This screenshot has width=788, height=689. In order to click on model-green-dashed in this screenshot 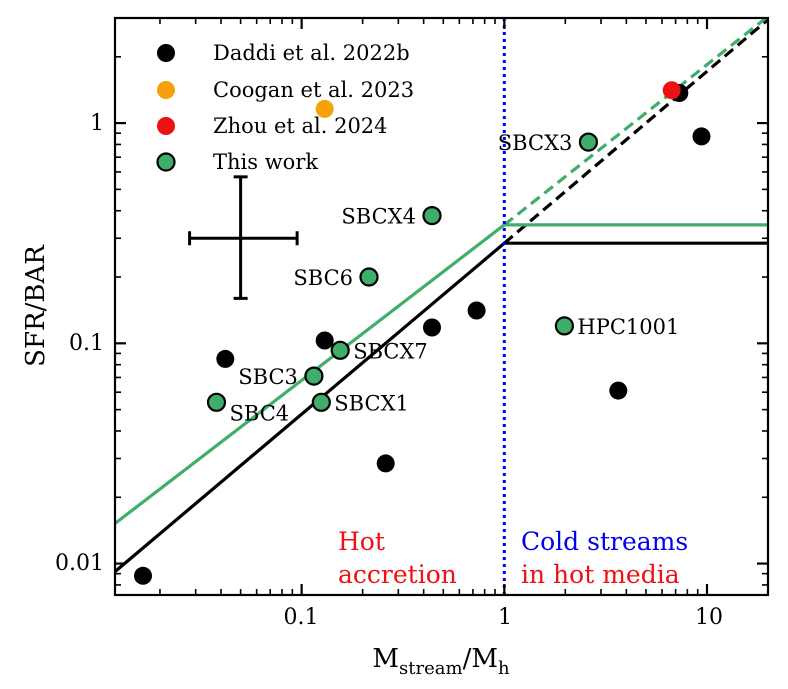, I will do `click(635, 122)`.